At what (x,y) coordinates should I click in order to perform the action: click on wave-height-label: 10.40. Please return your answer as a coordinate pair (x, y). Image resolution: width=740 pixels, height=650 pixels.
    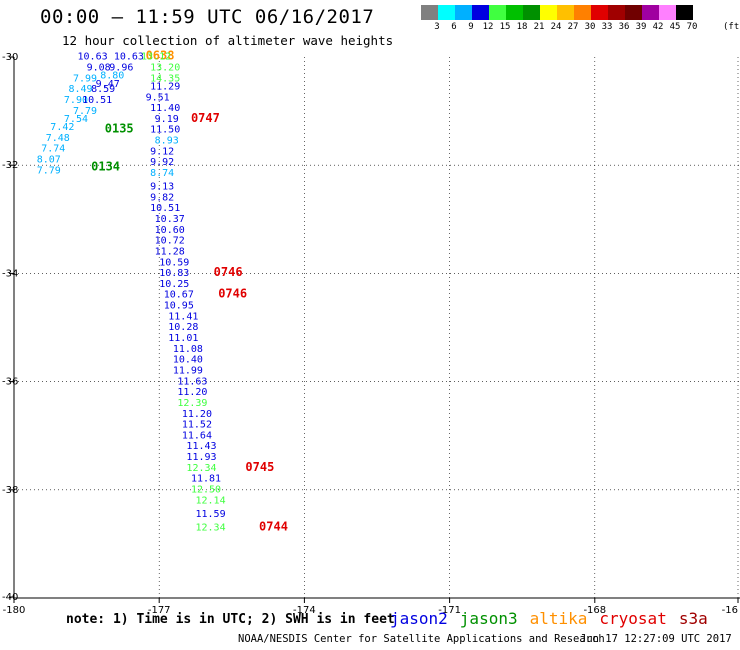
    Looking at the image, I should click on (188, 360).